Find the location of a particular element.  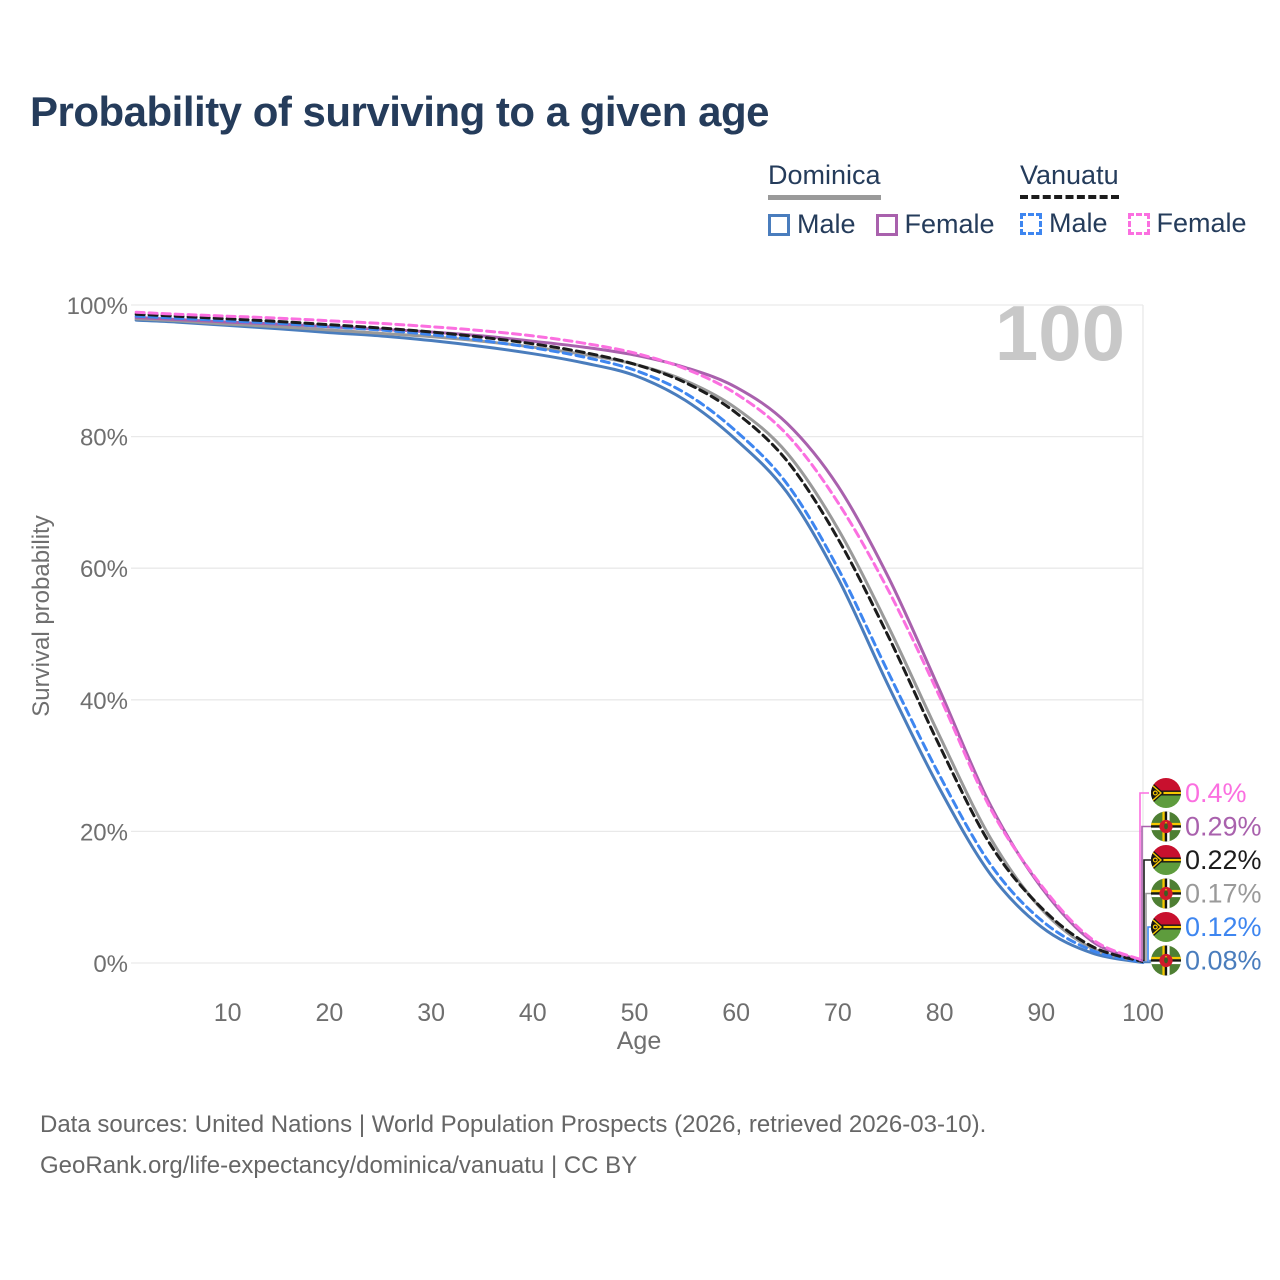

x-axis-title: Age is located at coordinates (639, 1041).